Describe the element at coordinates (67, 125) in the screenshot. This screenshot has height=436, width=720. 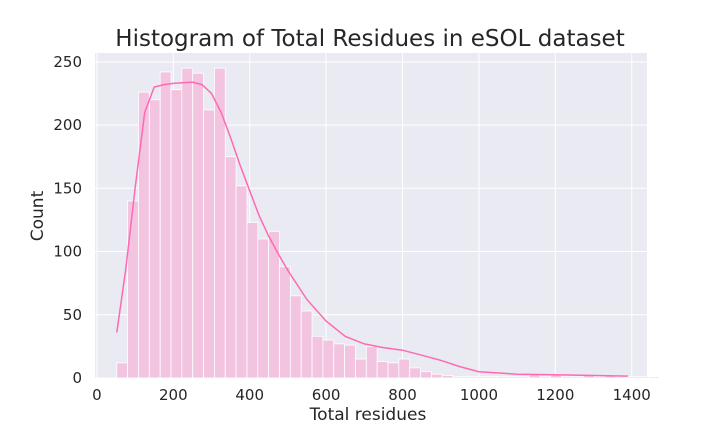
I see `y-tick-label: 200` at that location.